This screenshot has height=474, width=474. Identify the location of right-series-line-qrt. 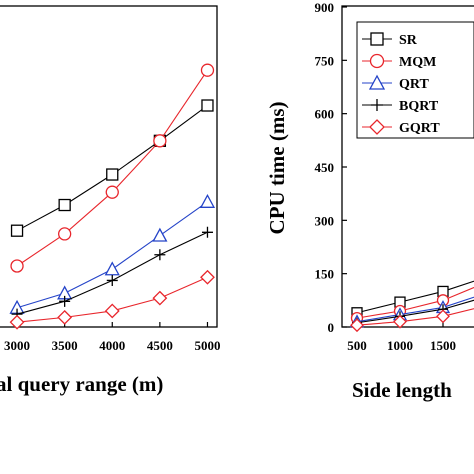
(415, 309).